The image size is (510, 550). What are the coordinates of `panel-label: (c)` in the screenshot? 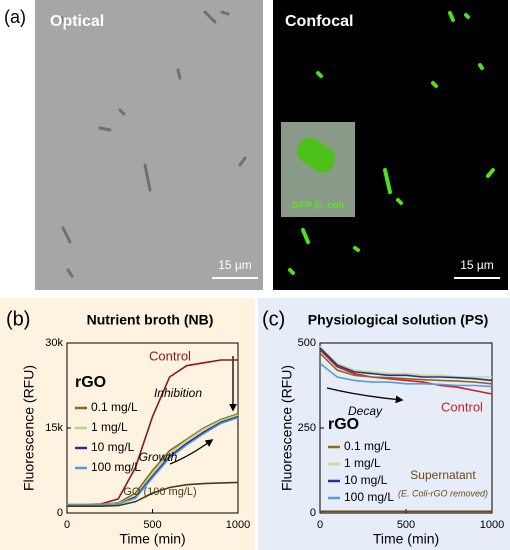 It's located at (273, 319).